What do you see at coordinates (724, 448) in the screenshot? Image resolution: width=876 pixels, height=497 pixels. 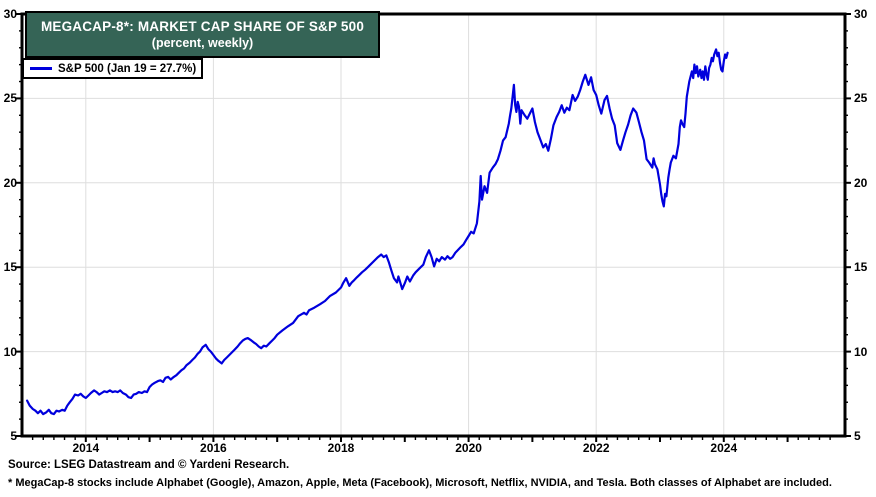 I see `x-axis-tick-label: 2024` at bounding box center [724, 448].